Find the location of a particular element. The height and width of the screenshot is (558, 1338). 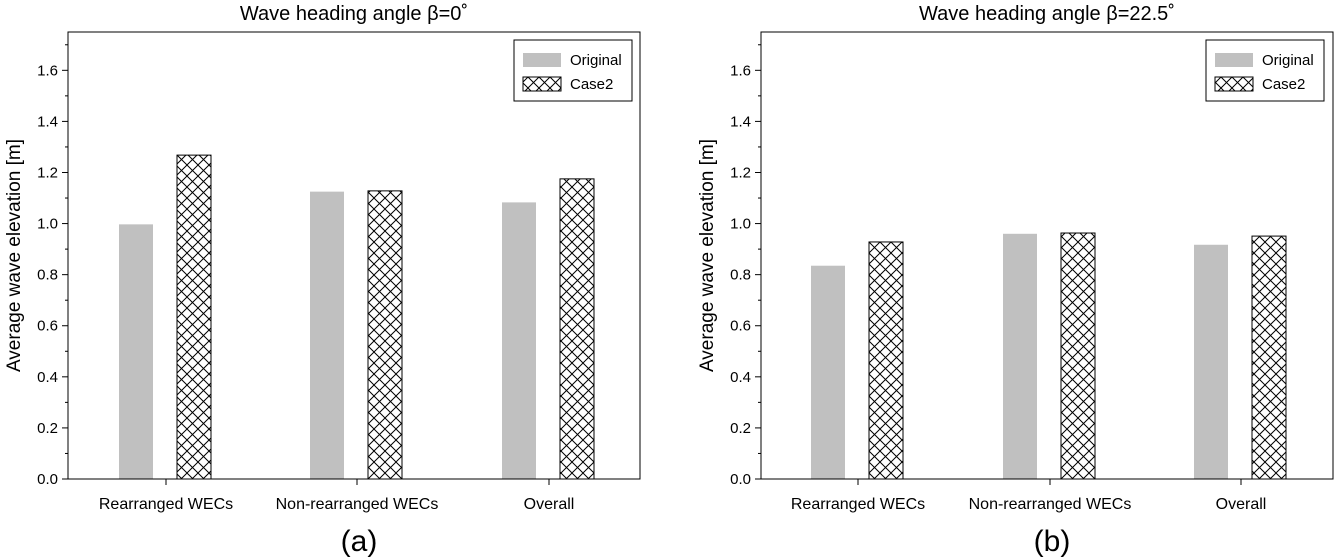

chart-title: Wave heading angle β=0˚ is located at coordinates (354, 14).